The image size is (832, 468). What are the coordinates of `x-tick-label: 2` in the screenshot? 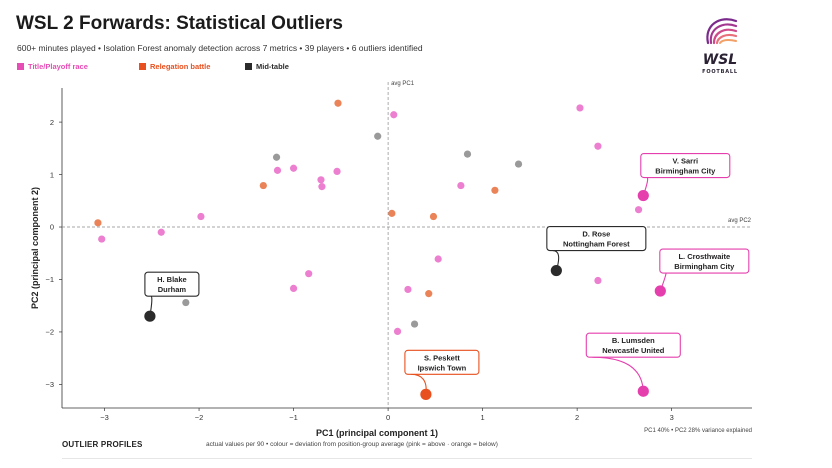 It's located at (577, 417).